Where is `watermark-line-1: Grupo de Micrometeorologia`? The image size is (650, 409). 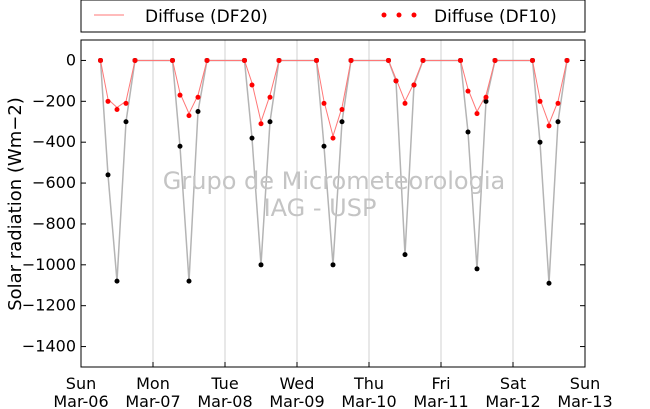 watermark-line-1: Grupo de Micrometeorologia is located at coordinates (334, 181).